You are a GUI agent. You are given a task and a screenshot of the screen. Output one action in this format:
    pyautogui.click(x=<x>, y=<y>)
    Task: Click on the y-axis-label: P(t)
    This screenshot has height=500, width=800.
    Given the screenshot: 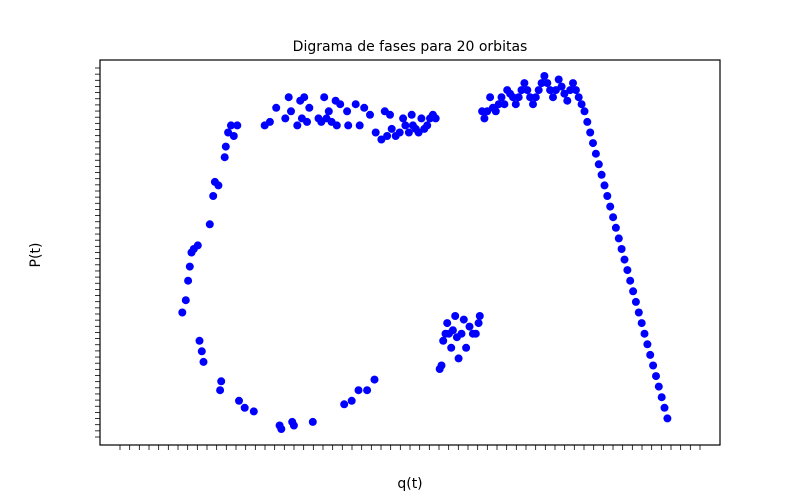 What is the action you would take?
    pyautogui.click(x=36, y=255)
    